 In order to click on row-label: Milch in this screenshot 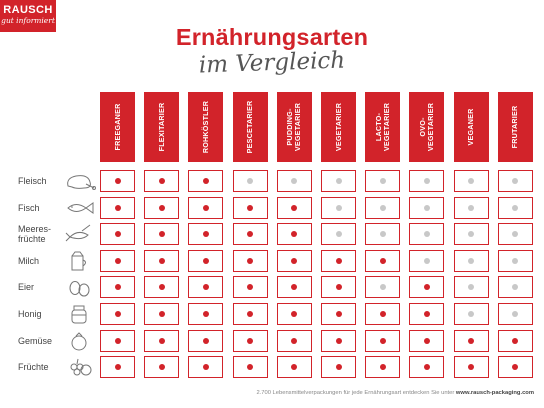, I will do `click(29, 260)`.